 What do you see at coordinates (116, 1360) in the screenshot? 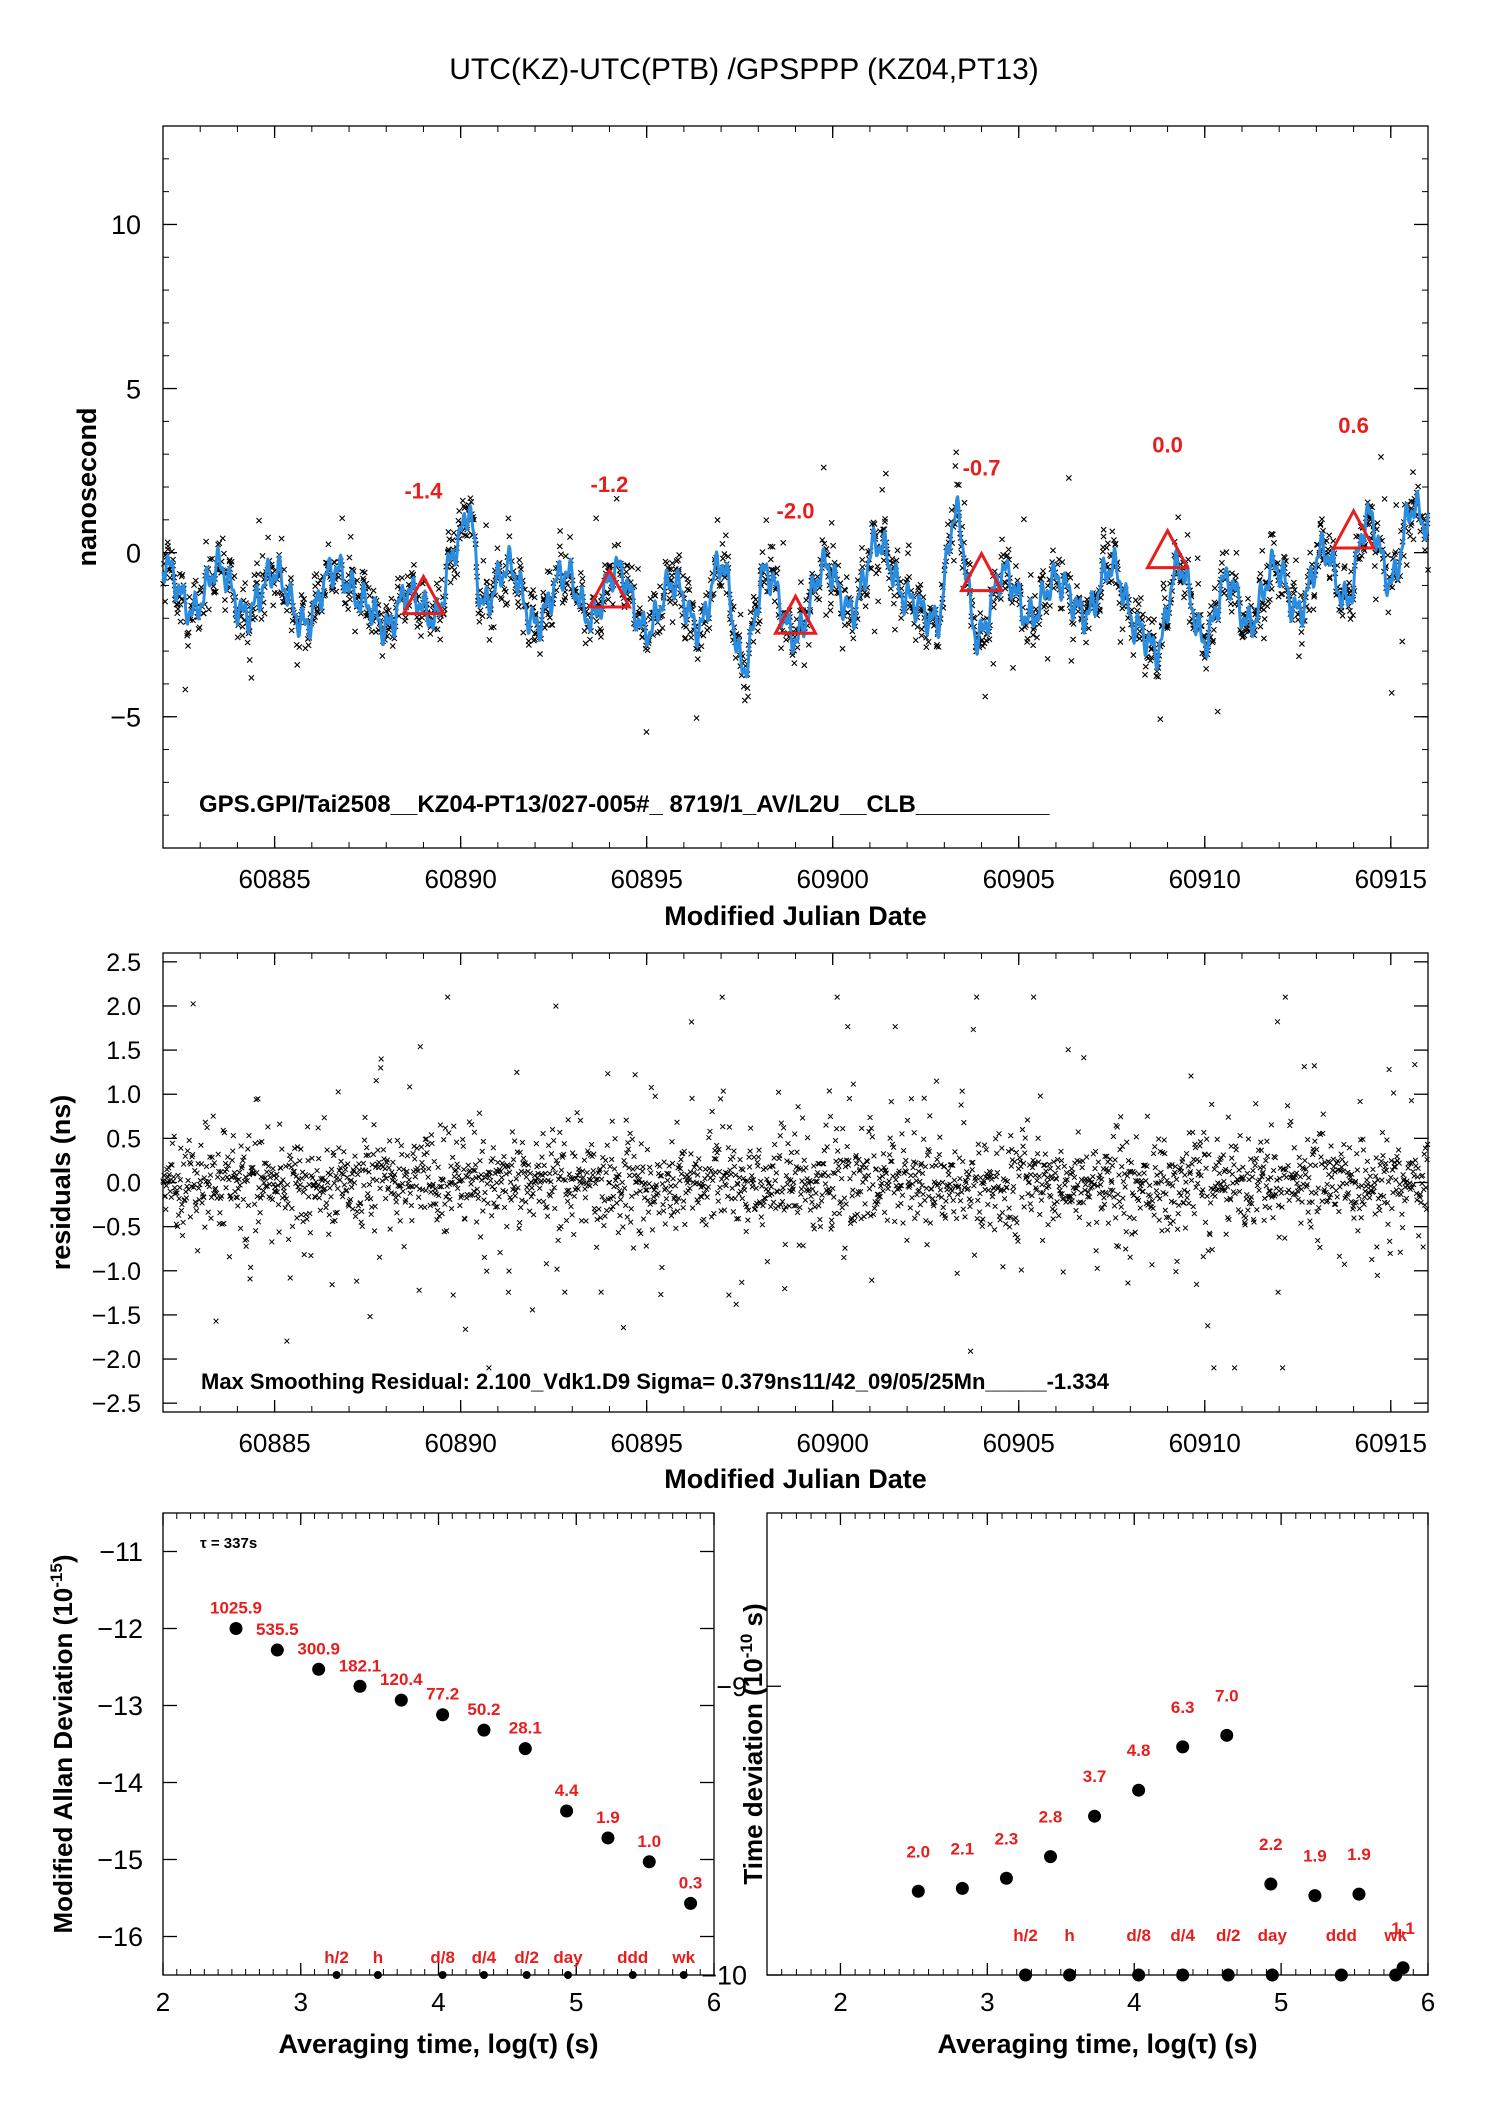
I see `y-tick-label: −2.0` at bounding box center [116, 1360].